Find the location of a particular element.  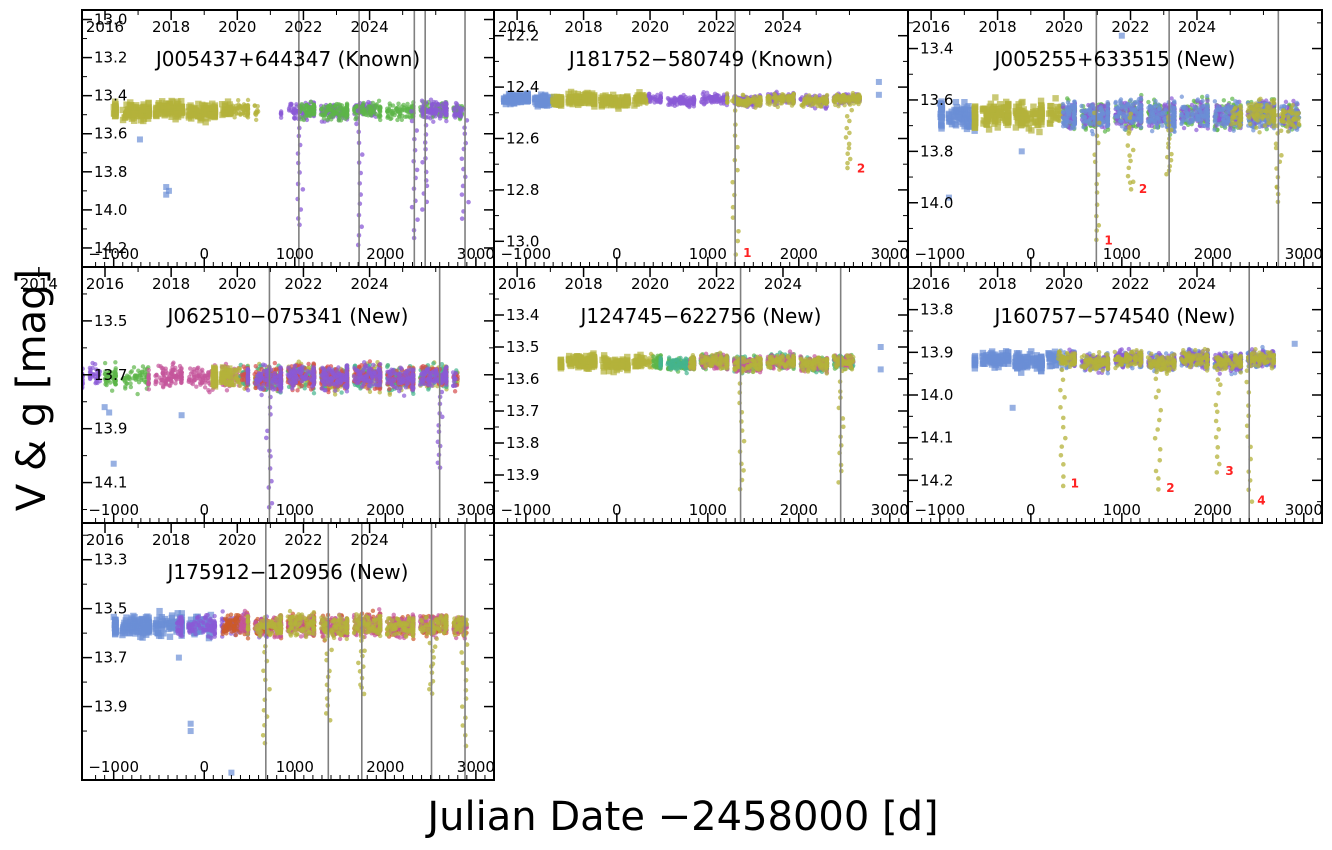

outlier-point is located at coordinates (878, 94).